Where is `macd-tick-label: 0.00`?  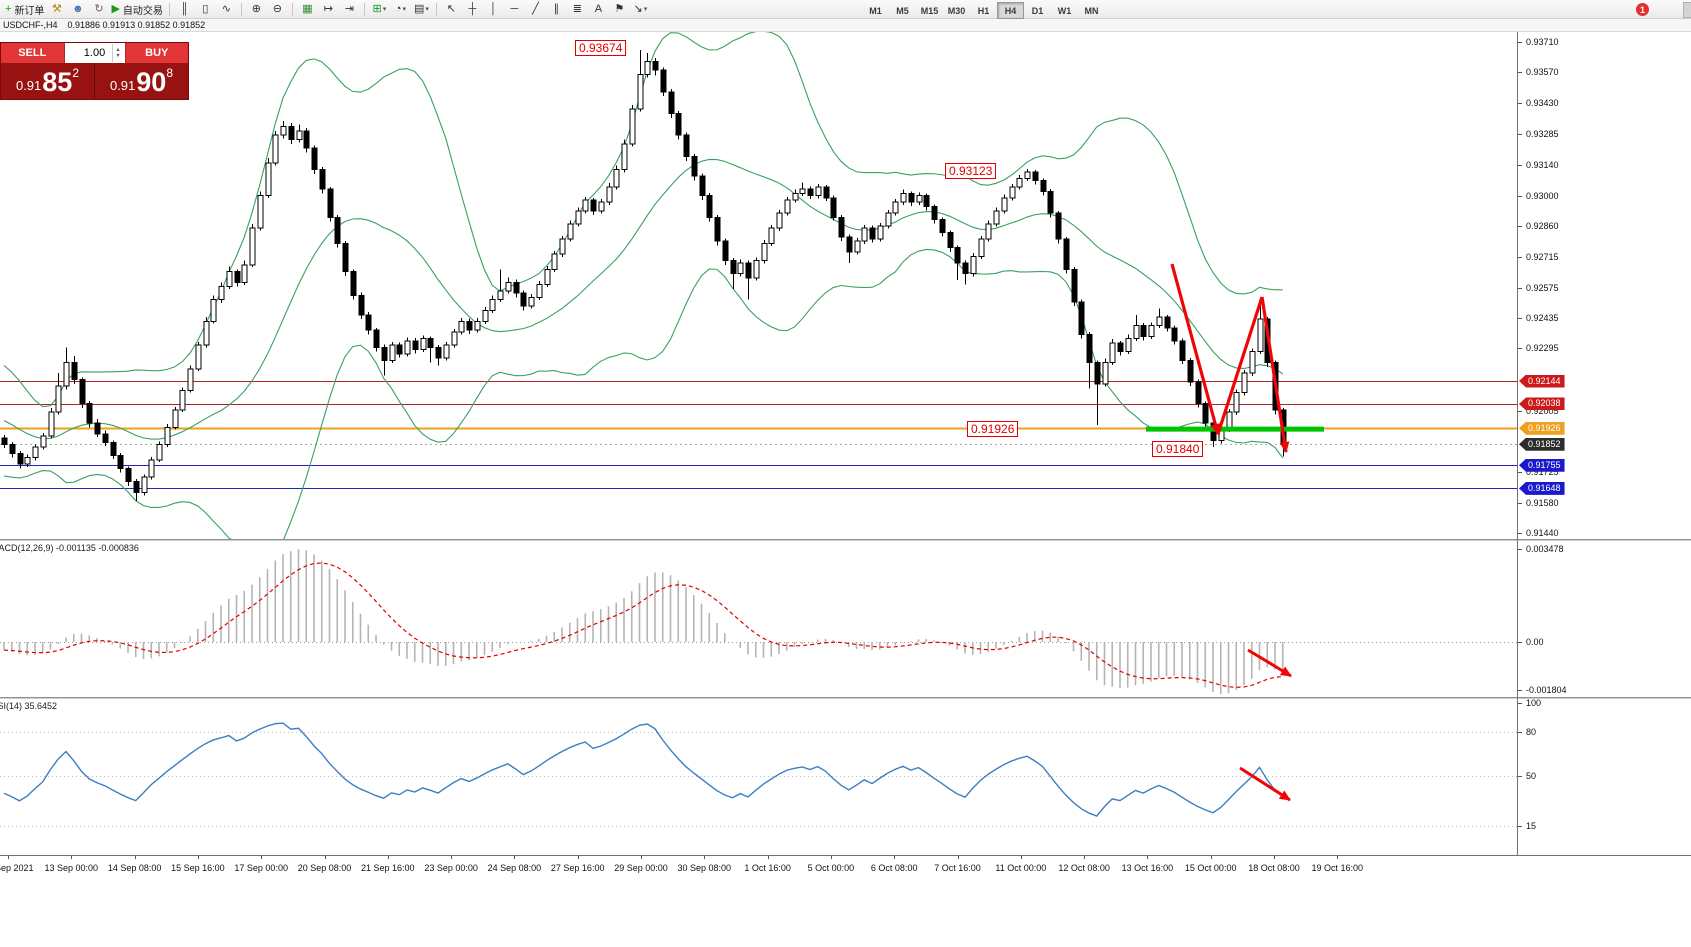 macd-tick-label: 0.00 is located at coordinates (1535, 642).